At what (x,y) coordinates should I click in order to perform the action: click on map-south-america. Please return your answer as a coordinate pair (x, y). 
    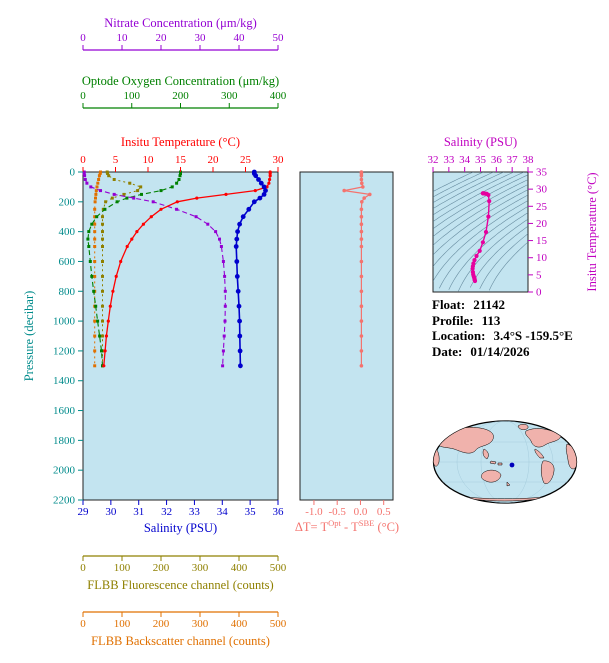
    Looking at the image, I should click on (547, 472).